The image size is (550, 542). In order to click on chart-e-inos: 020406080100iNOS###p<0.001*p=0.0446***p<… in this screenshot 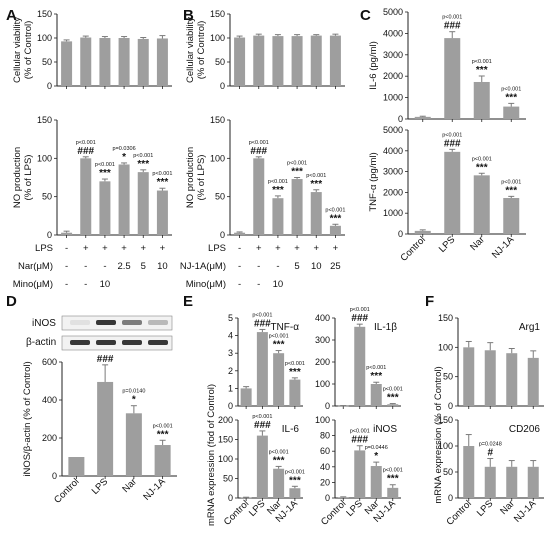, I will do `click(359, 471)`.